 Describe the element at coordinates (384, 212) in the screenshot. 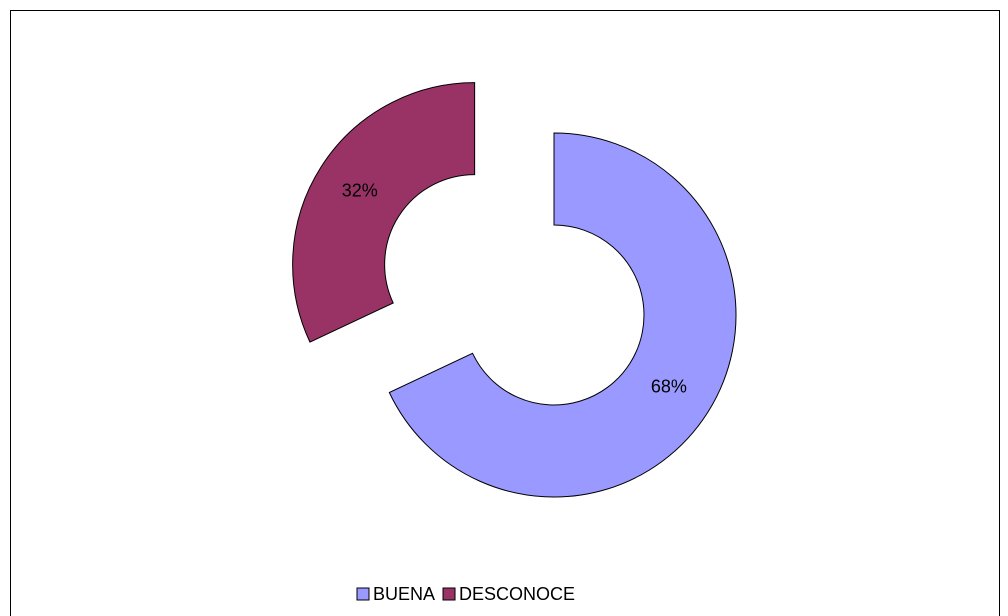

I see `donut-slice` at that location.